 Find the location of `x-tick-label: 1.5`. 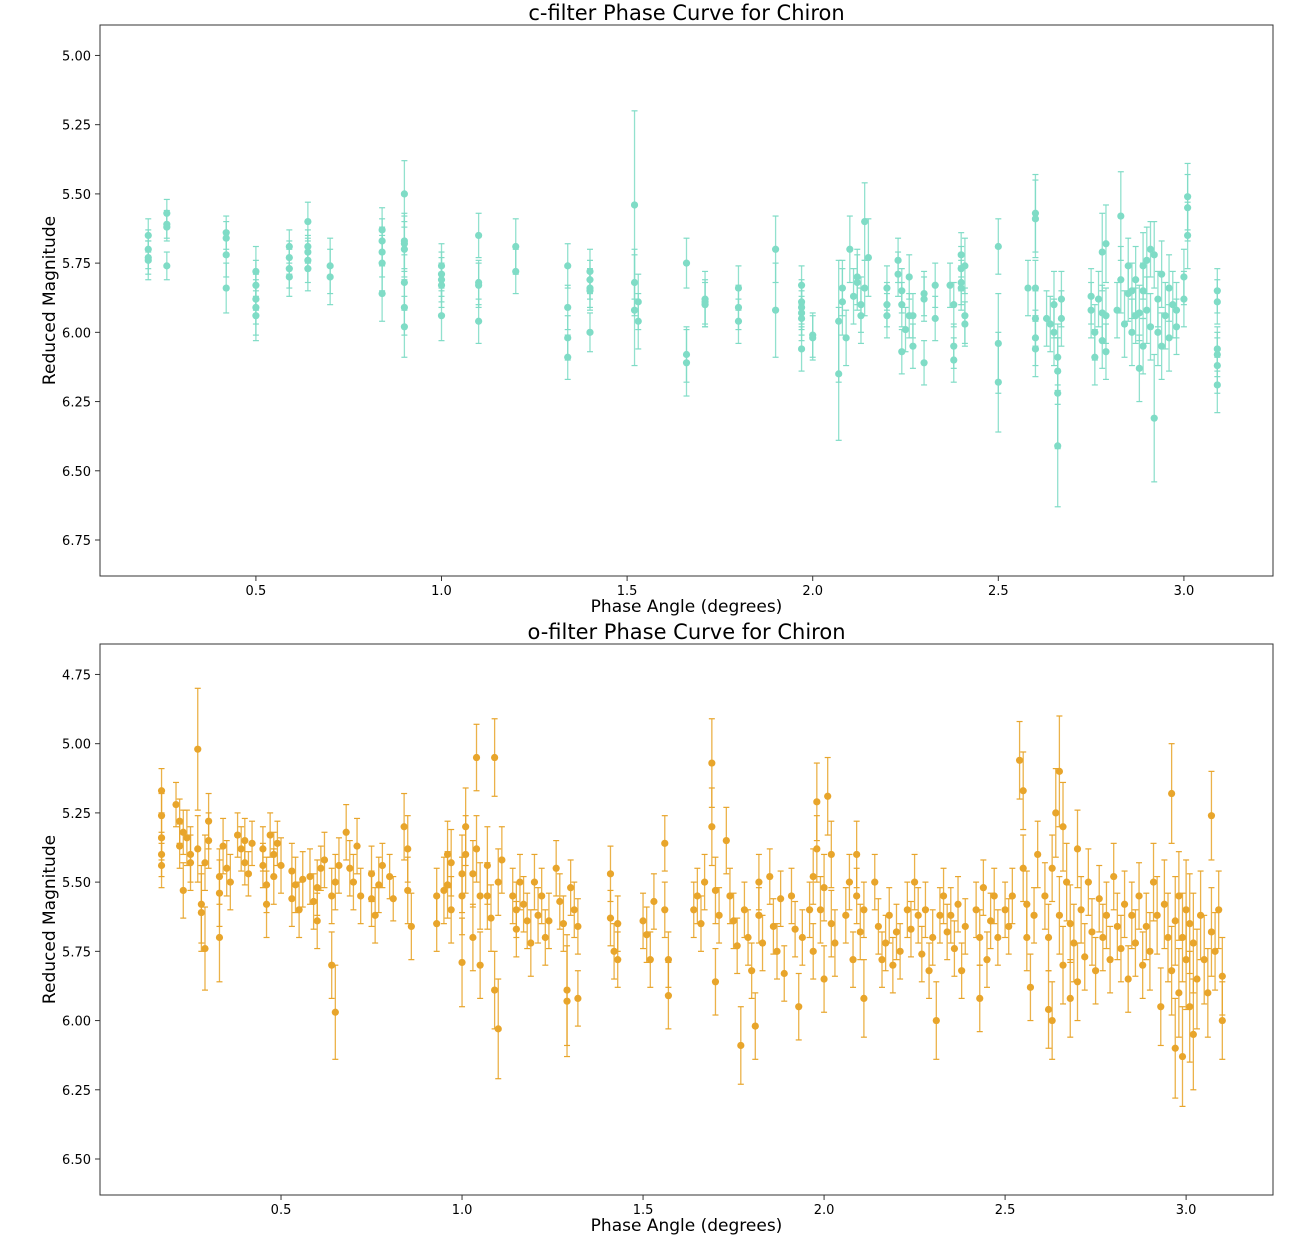

x-tick-label: 1.5 is located at coordinates (643, 1210).